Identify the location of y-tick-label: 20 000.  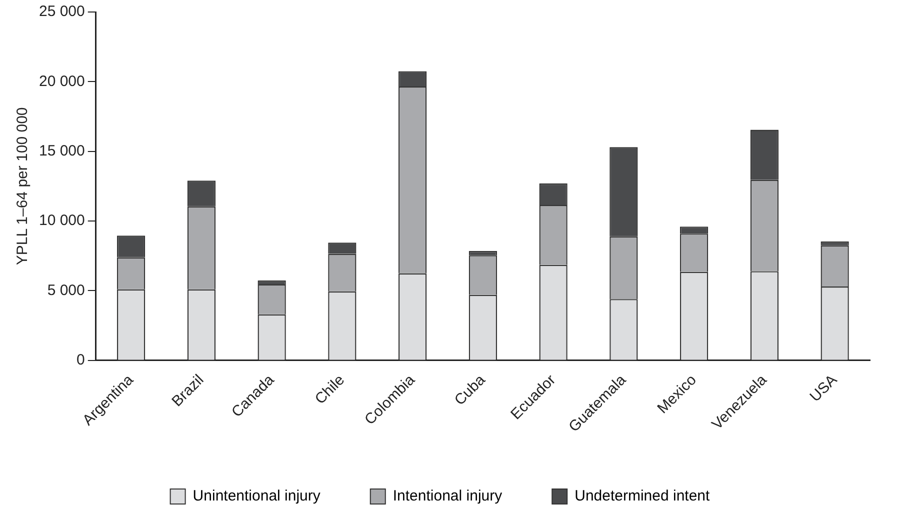
(61, 81).